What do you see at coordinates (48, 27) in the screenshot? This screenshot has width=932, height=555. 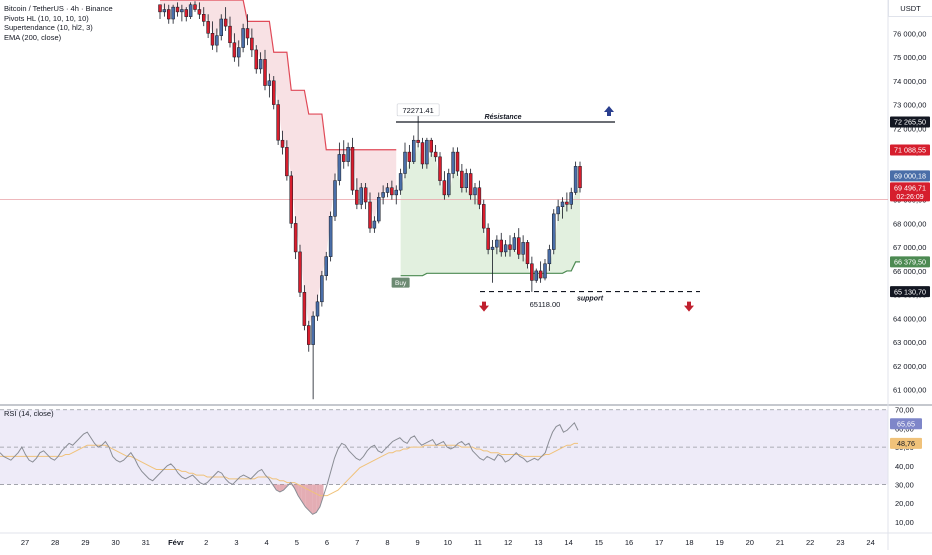 I see `supertrend-indicator-label: Supertendance (10, hl2, 3)` at bounding box center [48, 27].